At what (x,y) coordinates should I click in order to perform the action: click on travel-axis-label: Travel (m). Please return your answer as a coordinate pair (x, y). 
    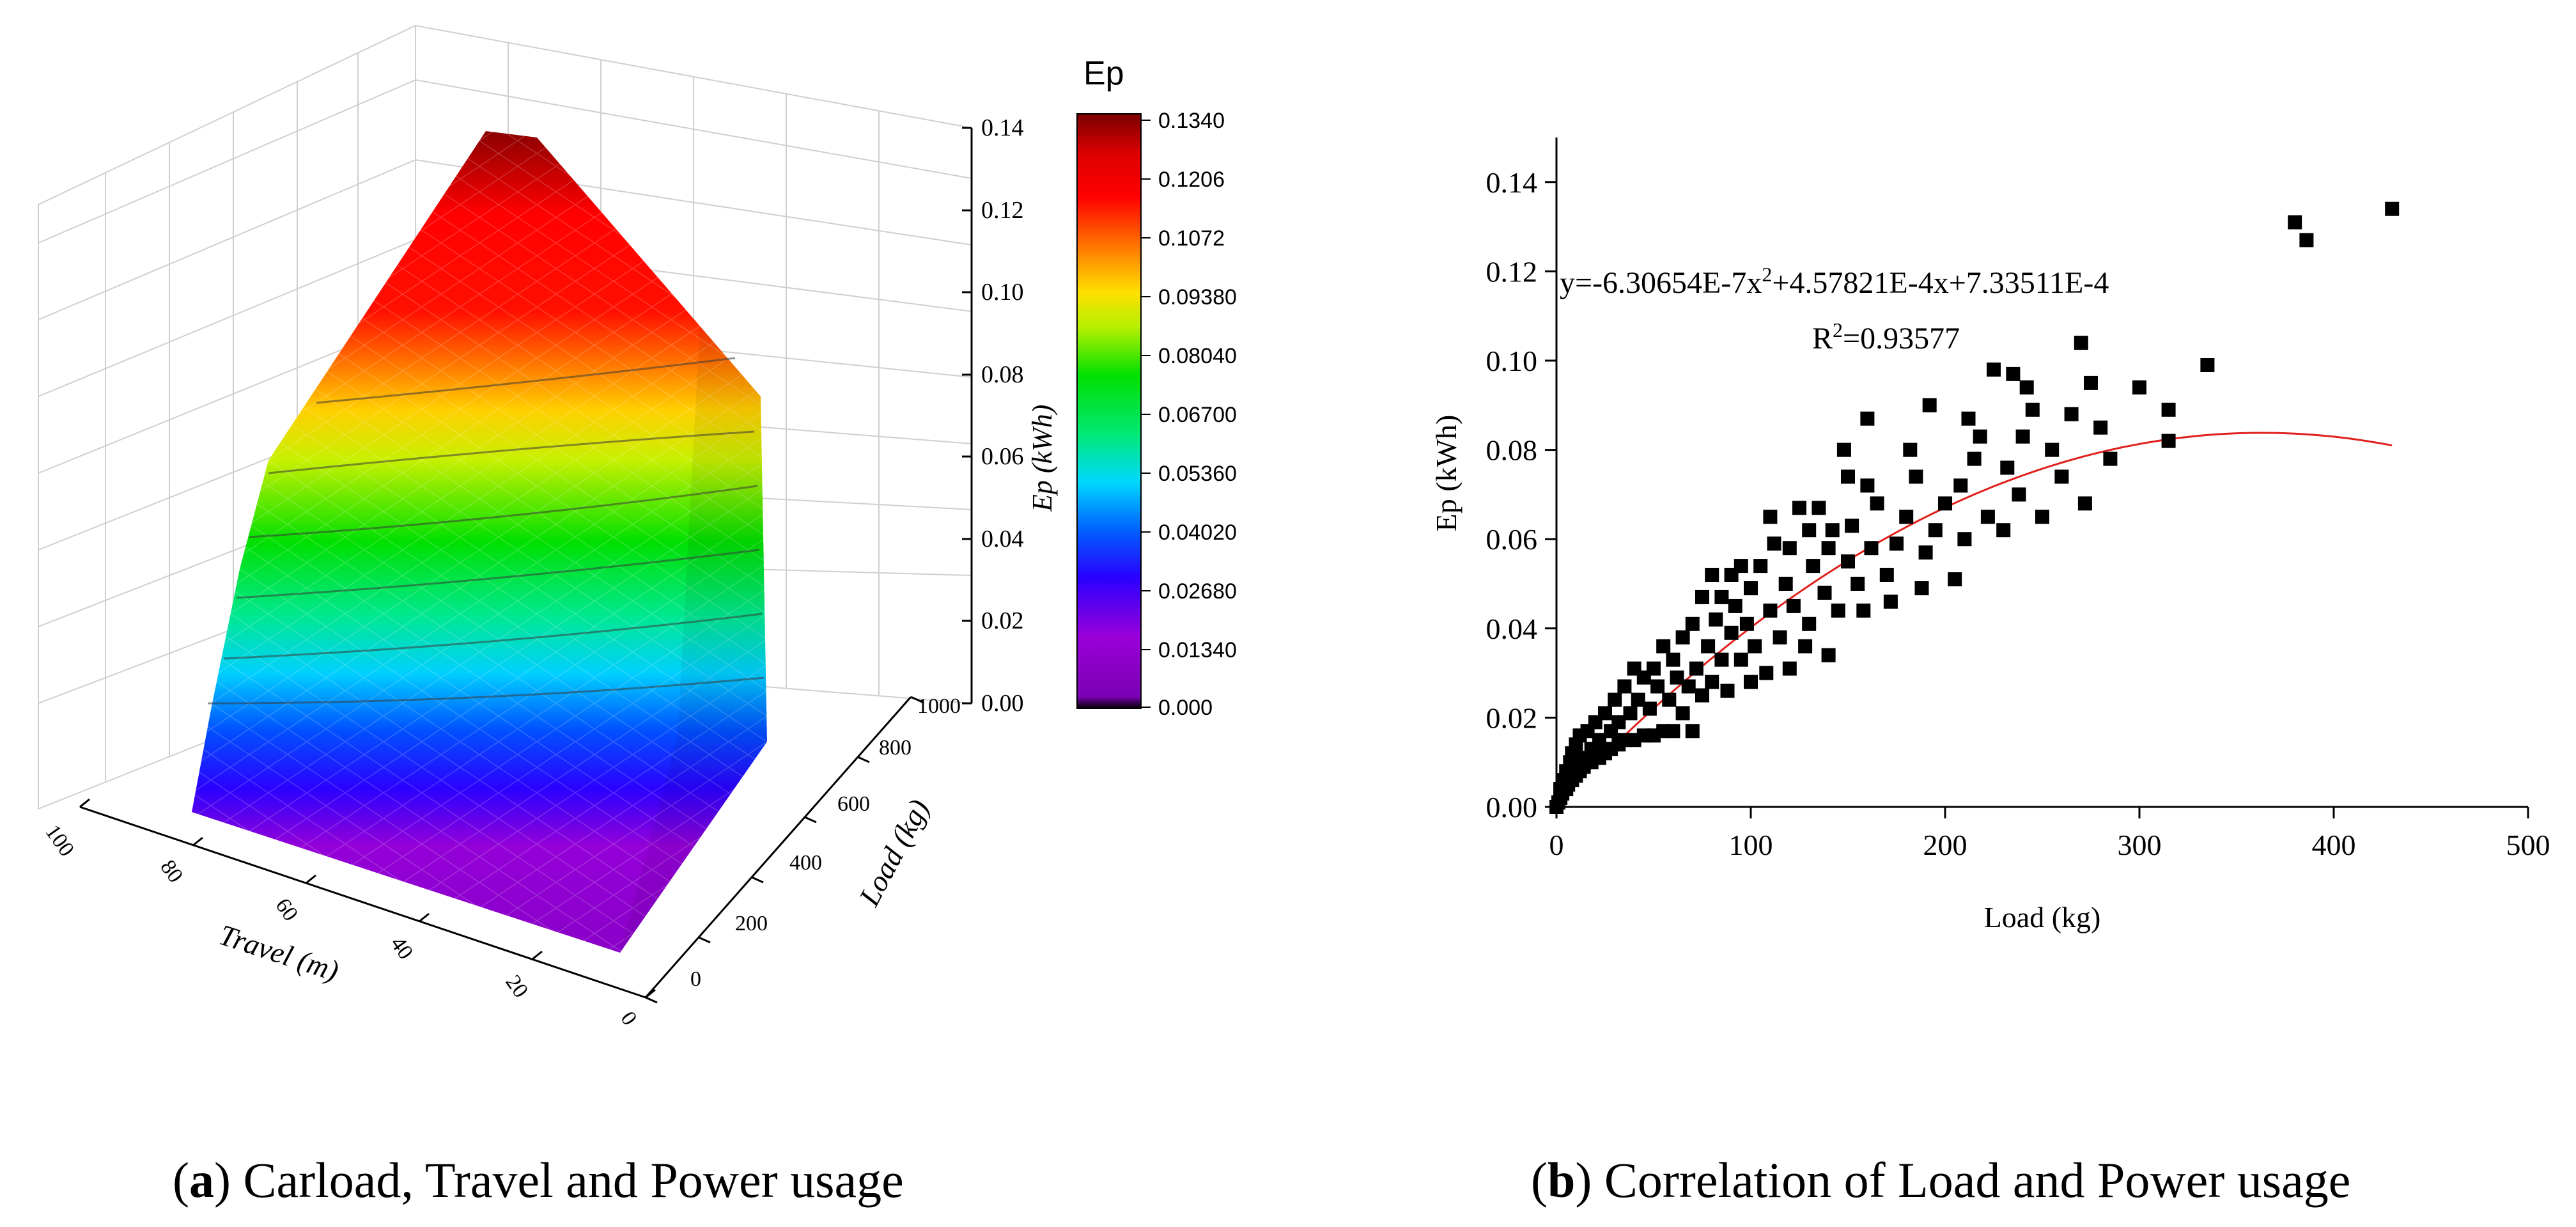
    Looking at the image, I should click on (279, 952).